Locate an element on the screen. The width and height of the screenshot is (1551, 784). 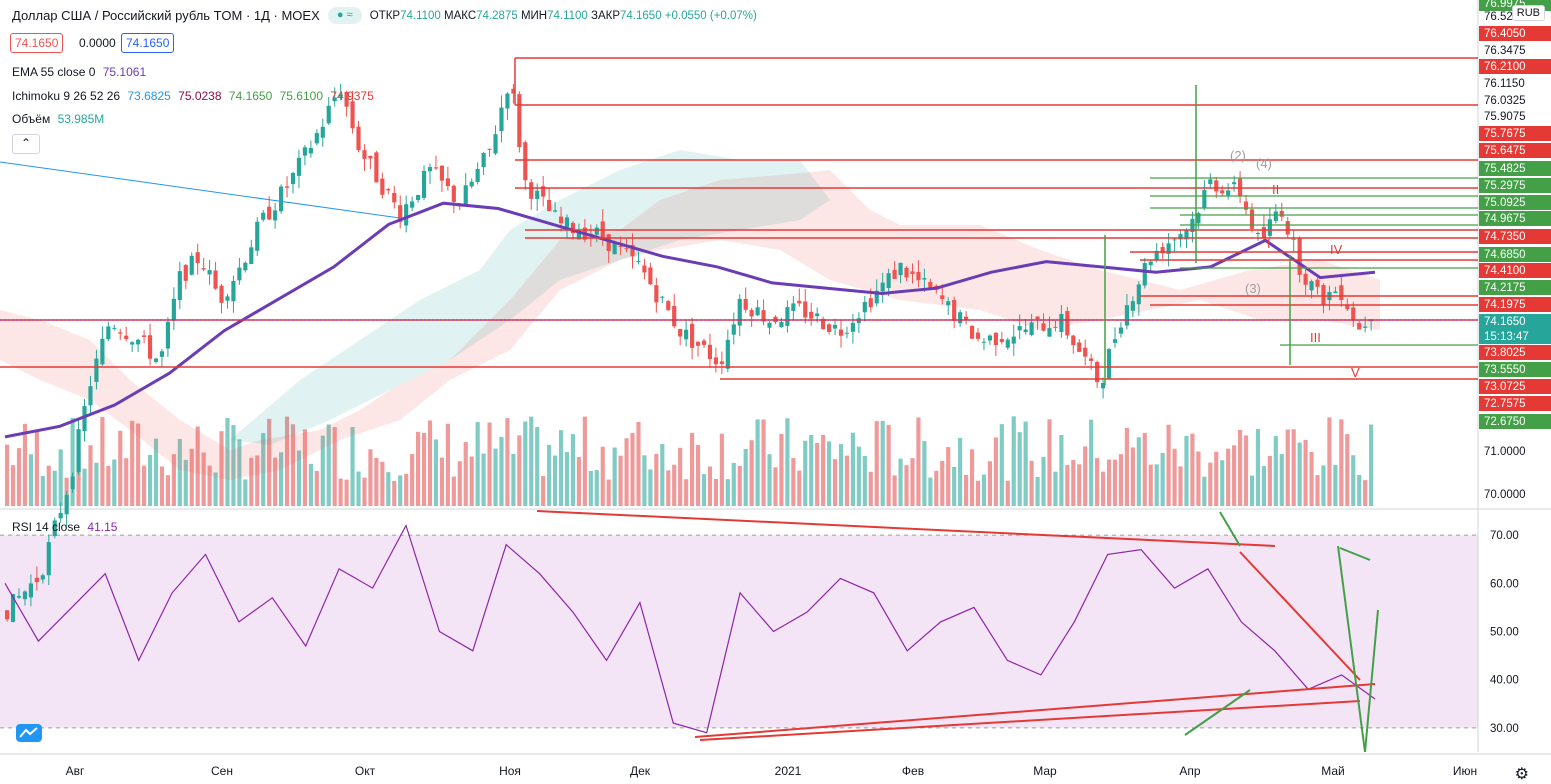
bid-price-box: 74.1650 is located at coordinates (37, 43).